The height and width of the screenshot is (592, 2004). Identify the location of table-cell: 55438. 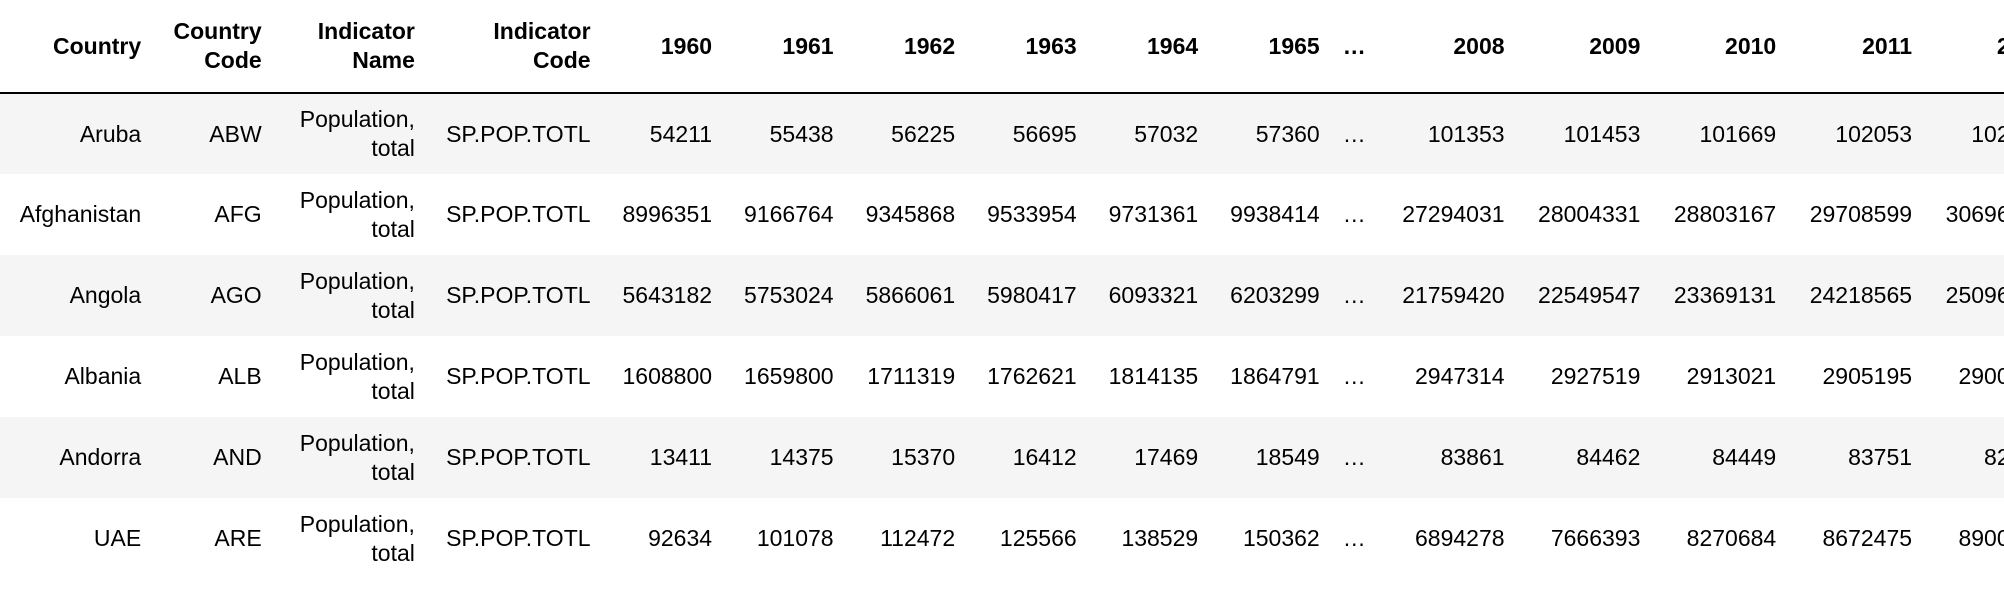
(785, 133).